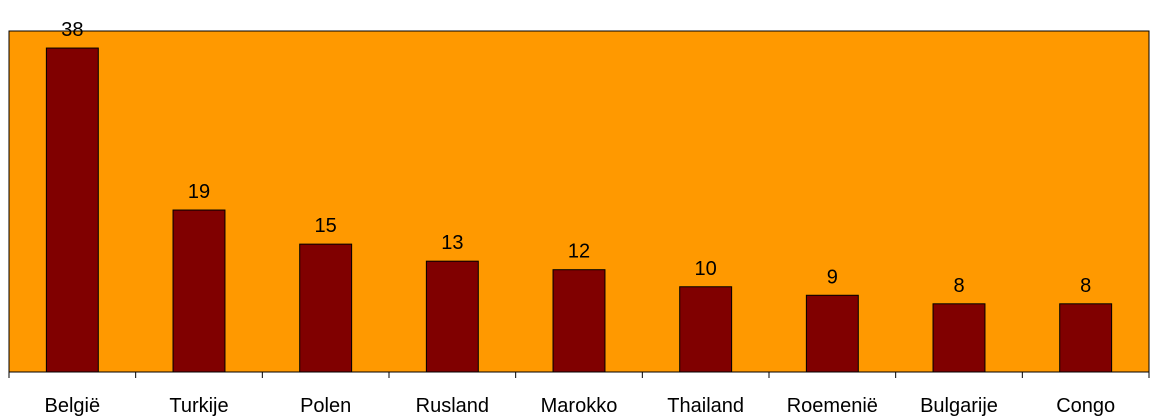 Image resolution: width=1155 pixels, height=420 pixels. Describe the element at coordinates (579, 375) in the screenshot. I see `x-axis-ticks` at that location.